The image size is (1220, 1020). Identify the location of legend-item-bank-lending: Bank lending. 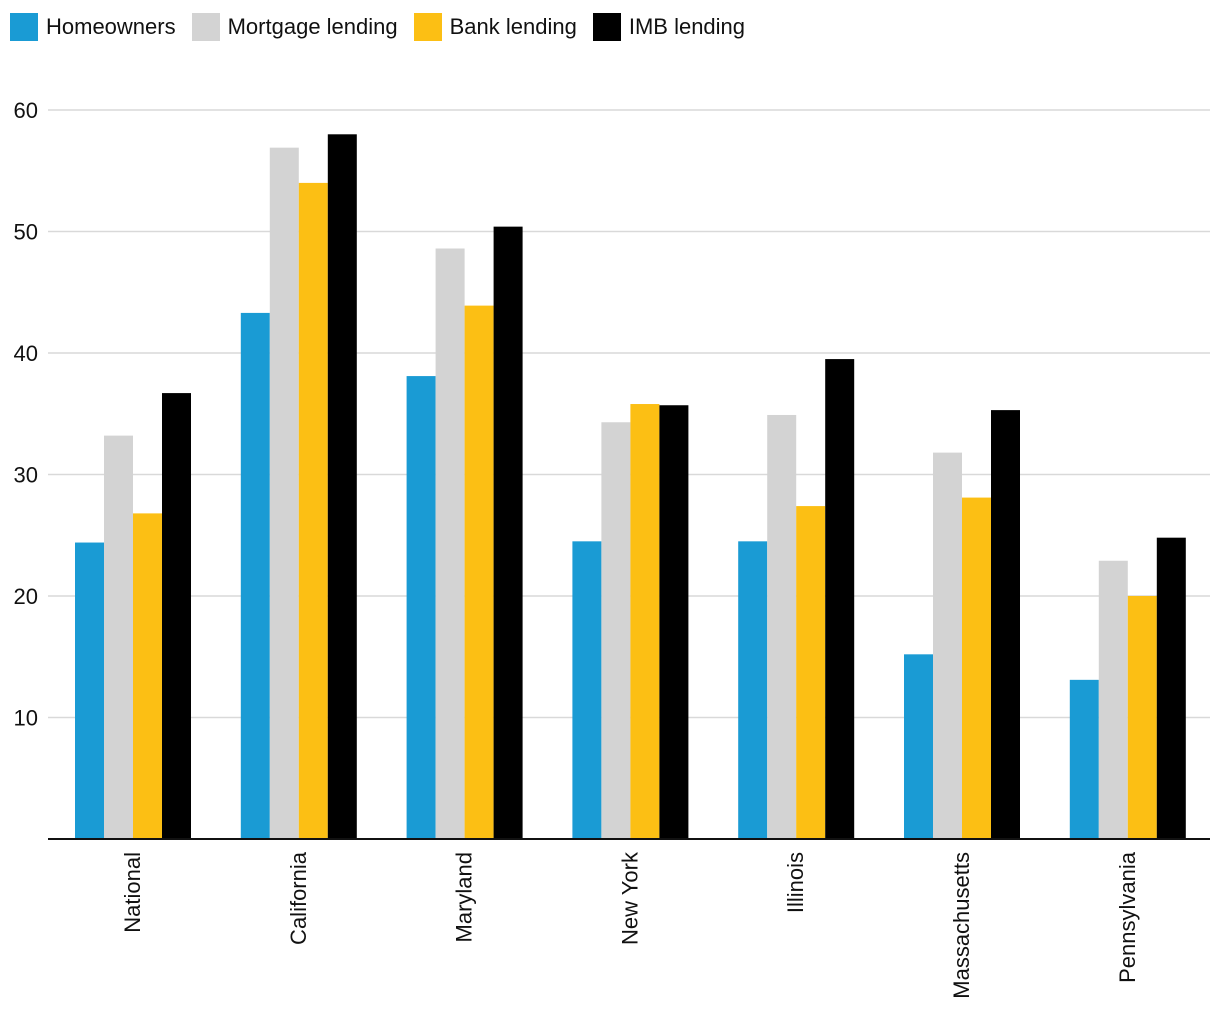
(495, 27).